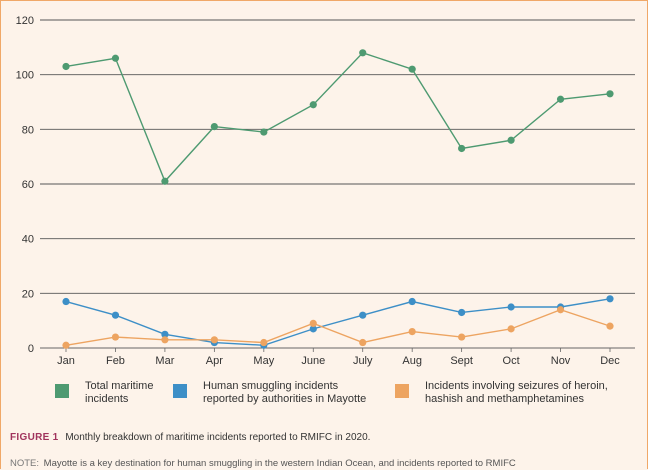 The width and height of the screenshot is (648, 470). What do you see at coordinates (28, 185) in the screenshot?
I see `y-tick-label: 60` at bounding box center [28, 185].